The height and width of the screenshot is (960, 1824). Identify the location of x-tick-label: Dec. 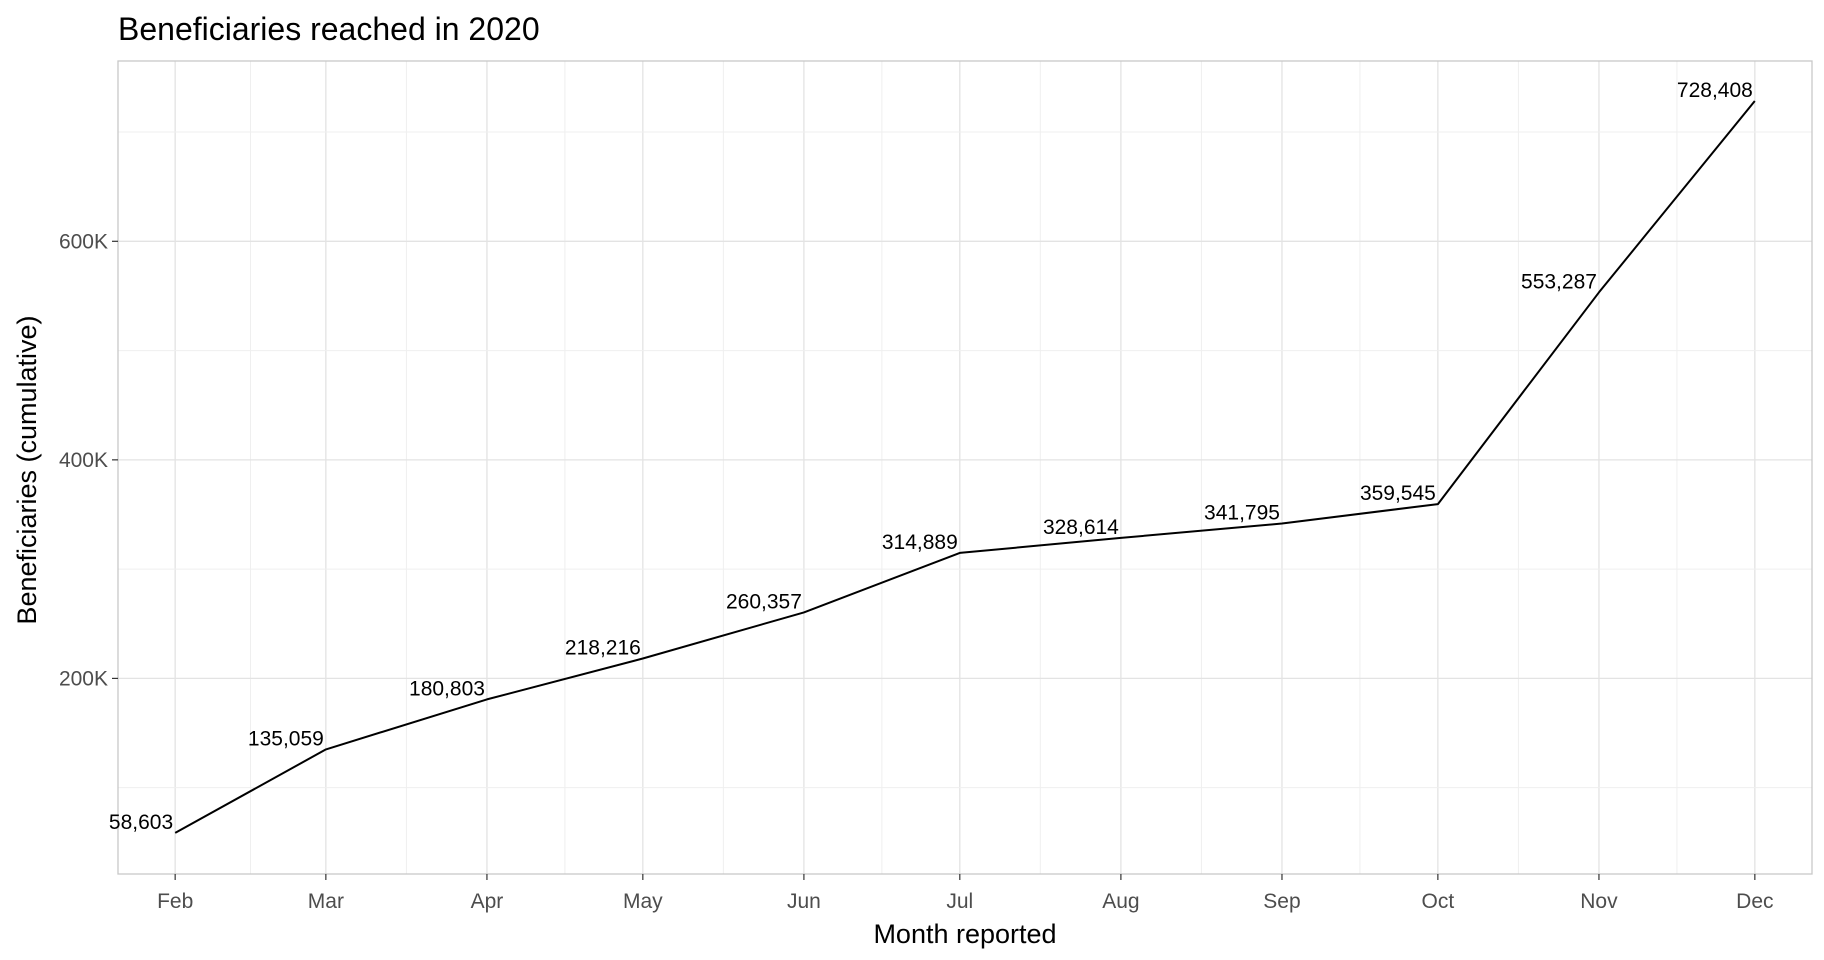
(1754, 901).